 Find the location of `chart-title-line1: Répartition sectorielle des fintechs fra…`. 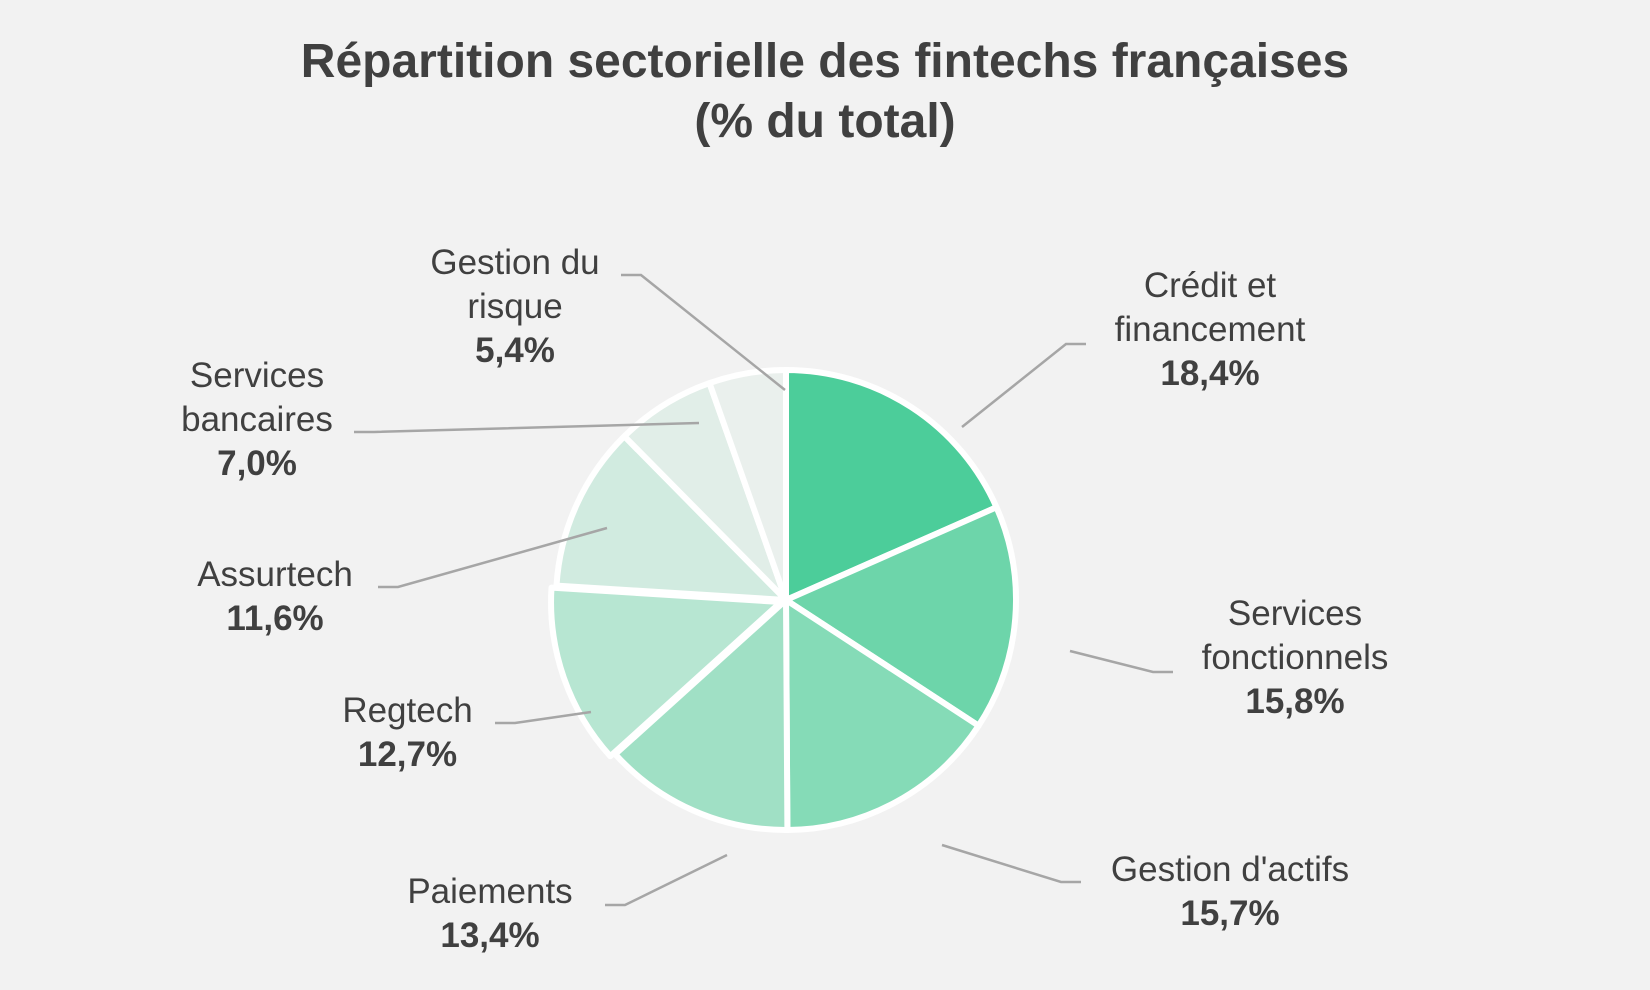

chart-title-line1: Répartition sectorielle des fintechs fra… is located at coordinates (825, 61).